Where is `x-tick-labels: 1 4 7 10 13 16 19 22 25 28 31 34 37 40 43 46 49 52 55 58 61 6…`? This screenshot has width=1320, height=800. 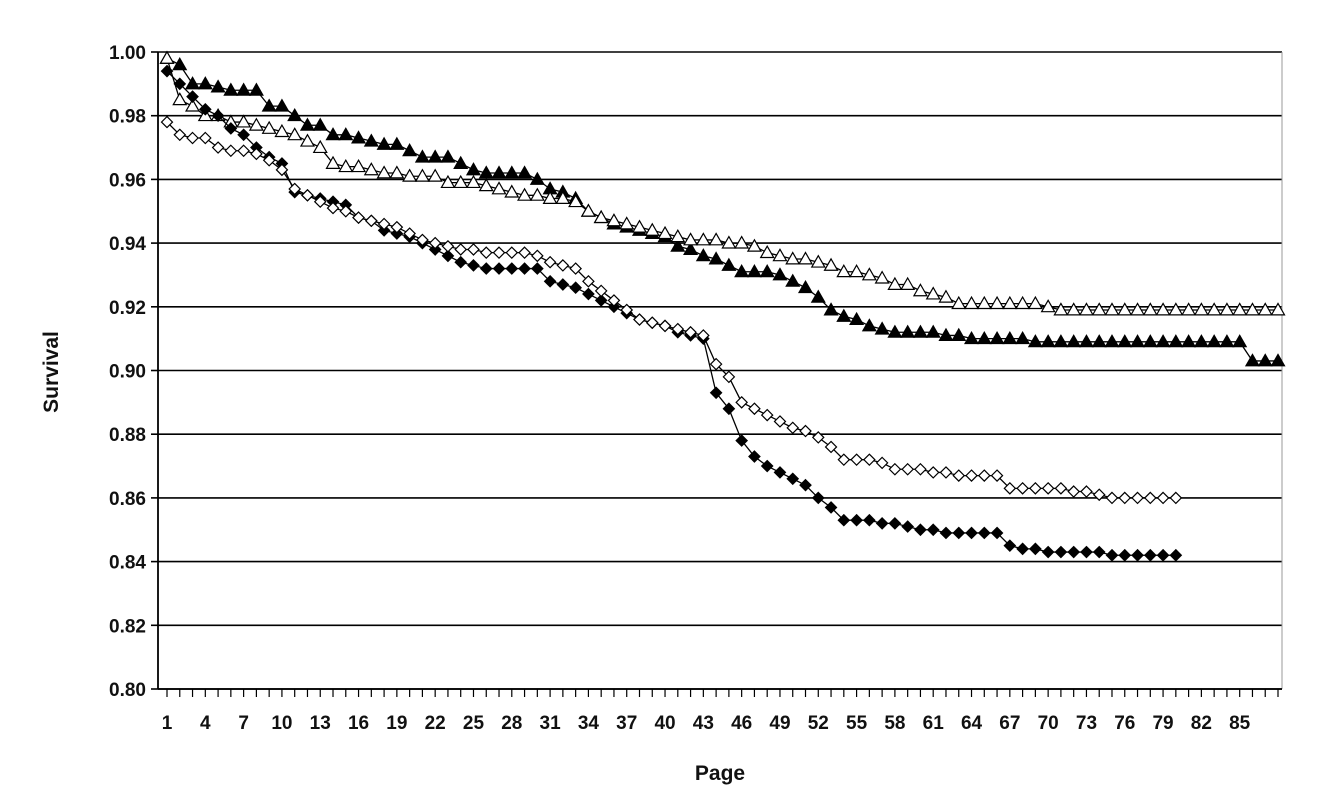
x-tick-labels: 1 4 7 10 13 16 19 22 25 28 31 34 37 40 43 46 49 52 55 58 61 6… is located at coordinates (706, 723).